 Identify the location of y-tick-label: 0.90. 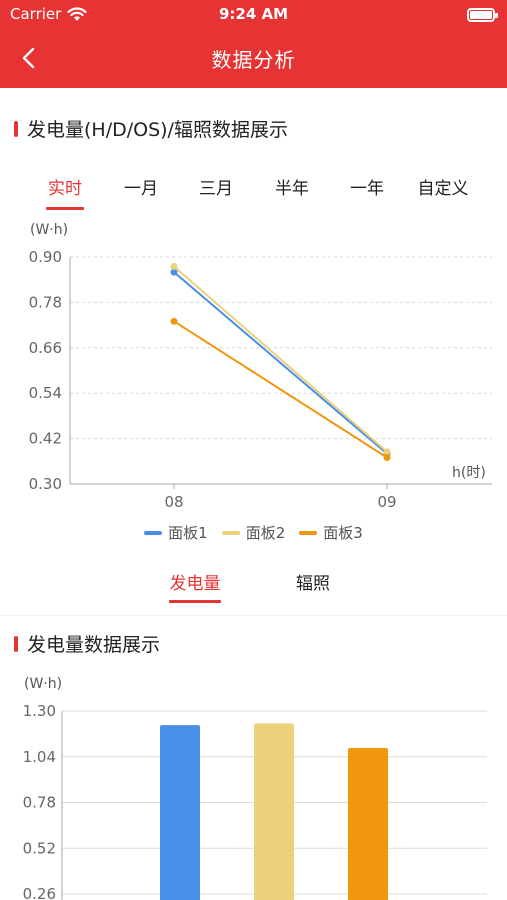
(45, 257).